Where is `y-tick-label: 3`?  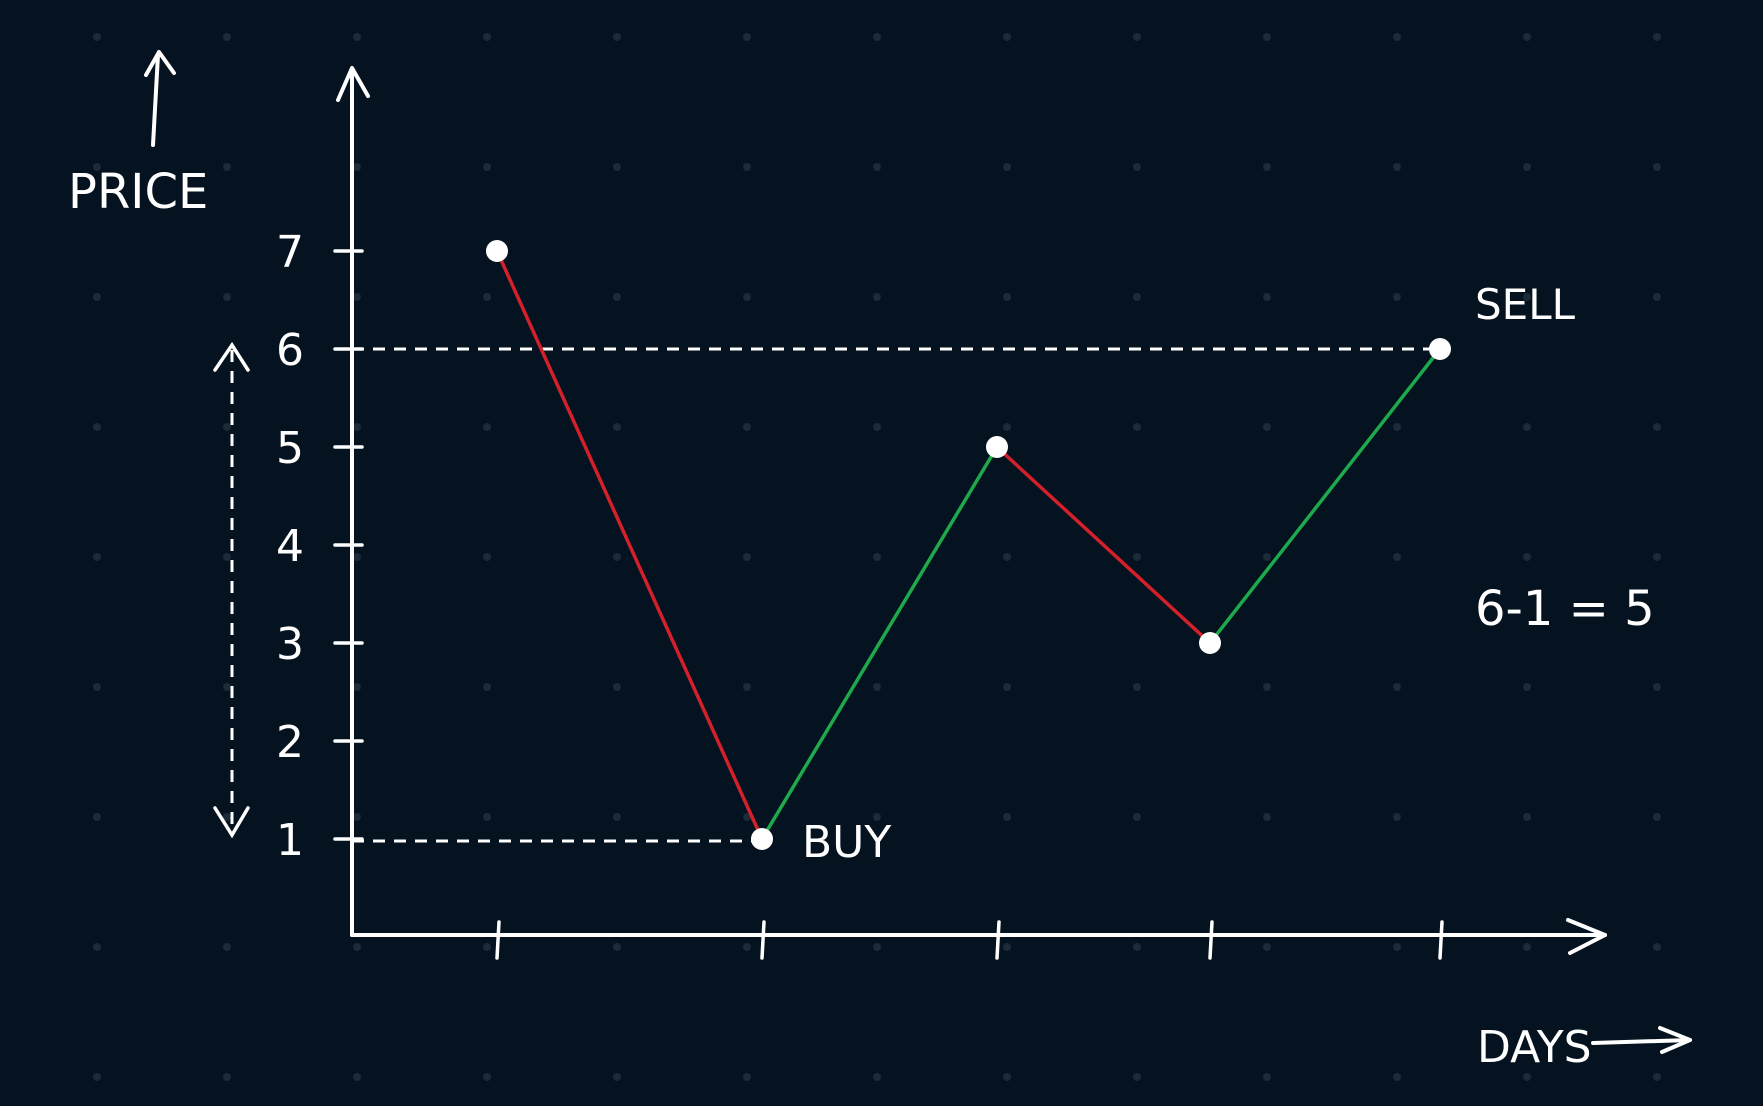 y-tick-label: 3 is located at coordinates (290, 644).